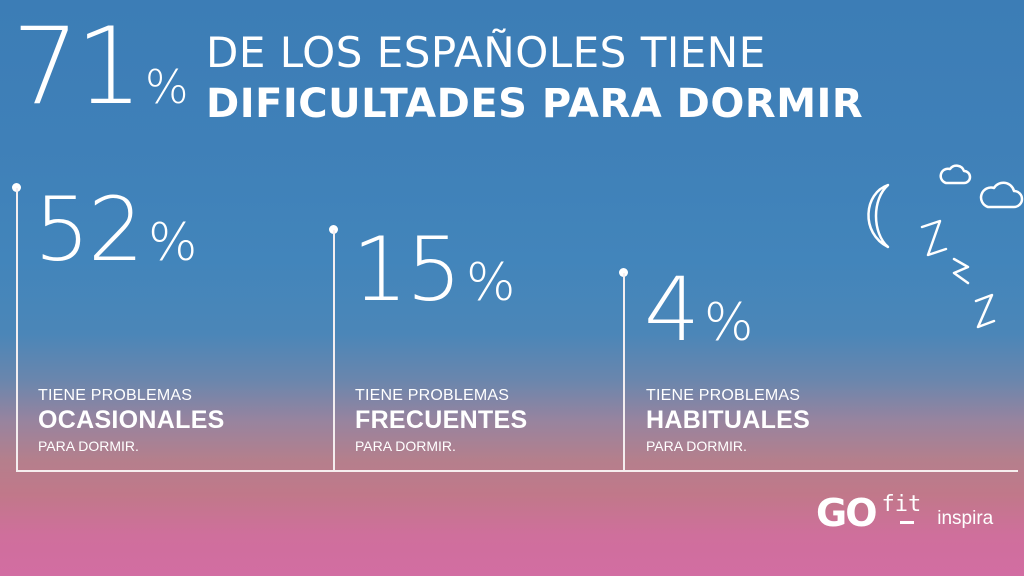  What do you see at coordinates (878, 216) in the screenshot?
I see `moon-icon` at bounding box center [878, 216].